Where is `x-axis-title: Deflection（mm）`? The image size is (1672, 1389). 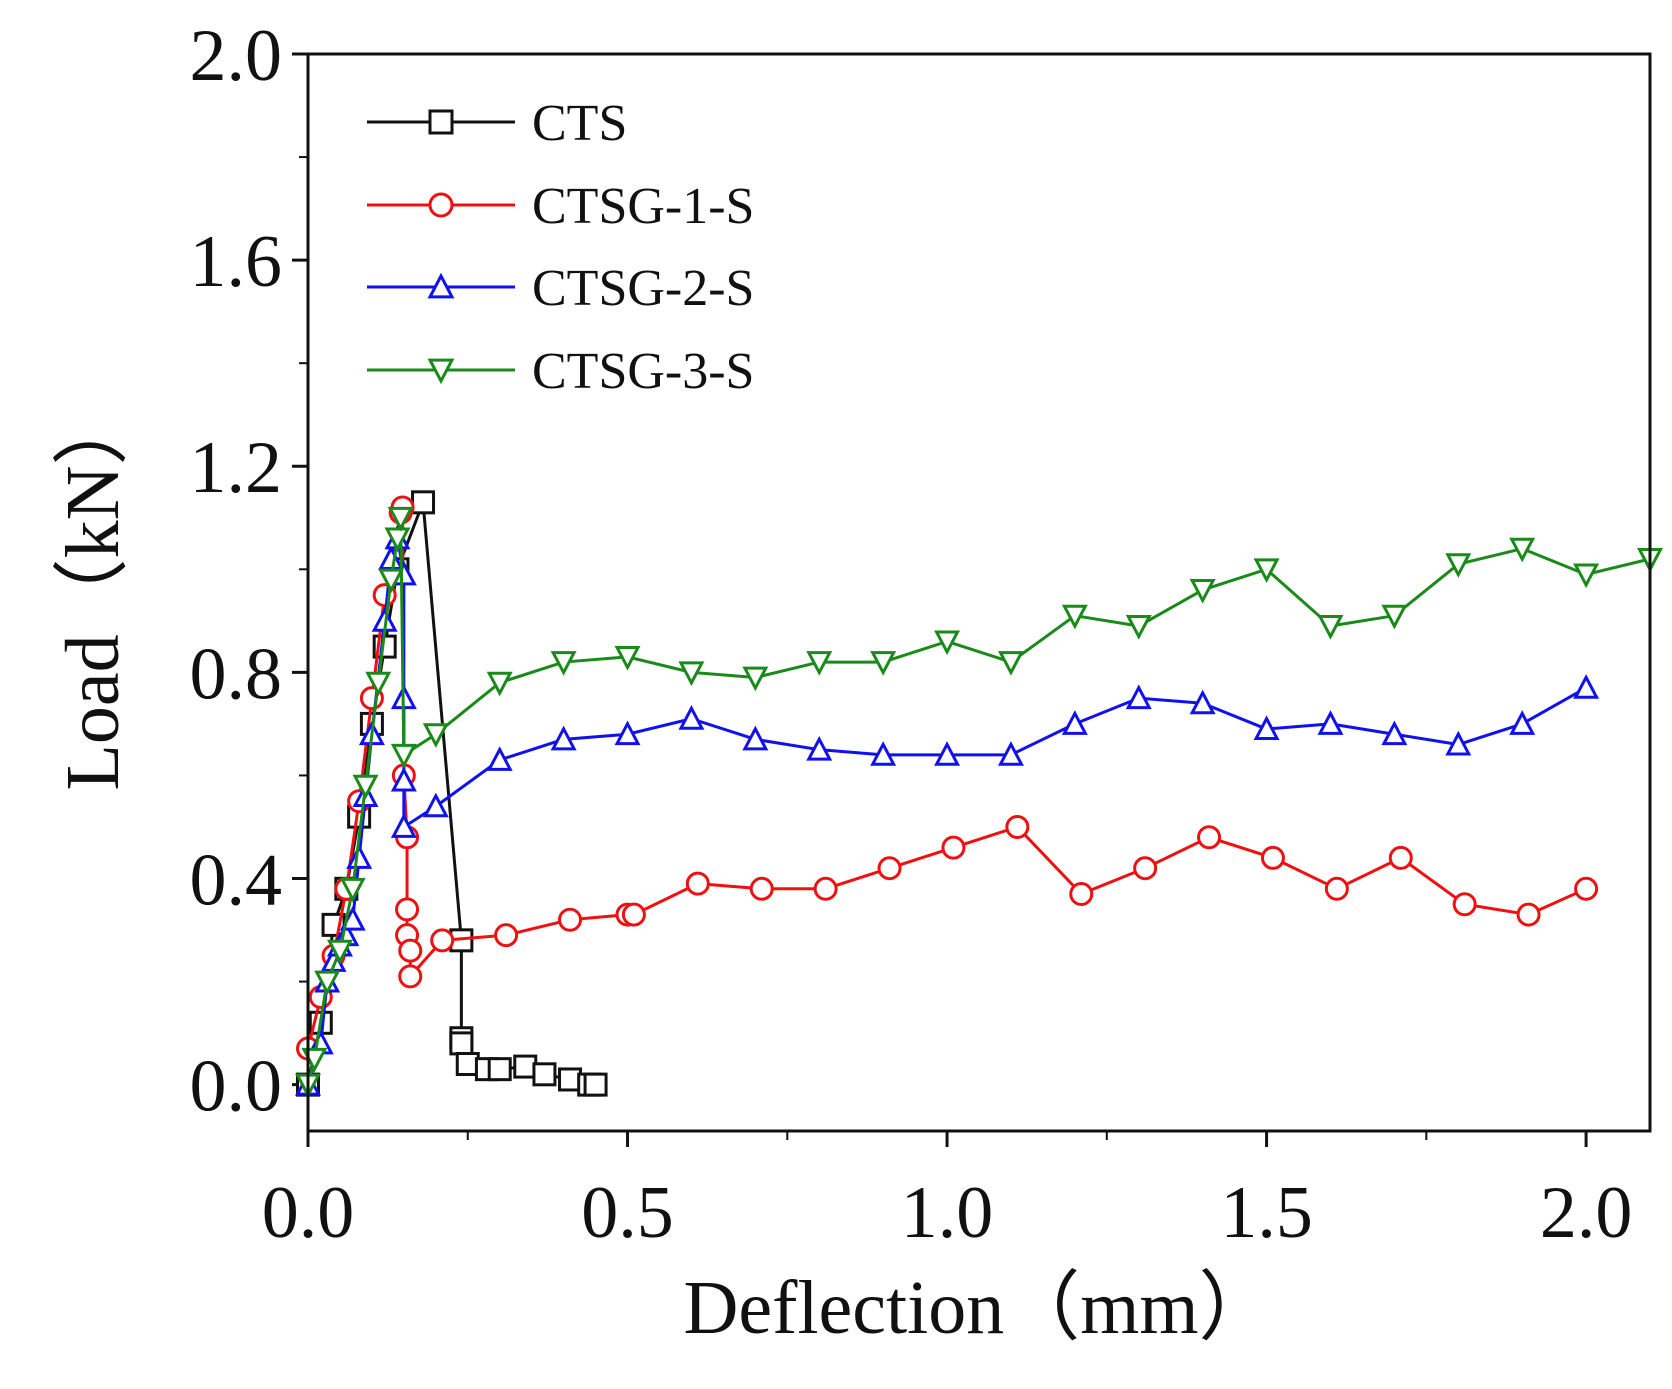 x-axis-title: Deflection（mm） is located at coordinates (979, 1308).